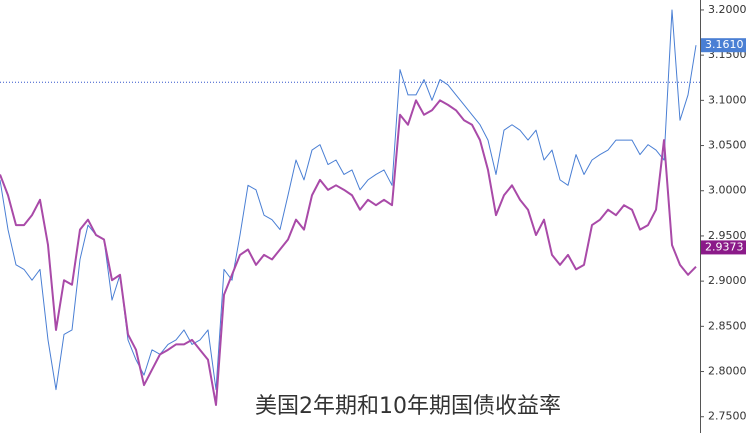 The image size is (750, 433). Describe the element at coordinates (727, 145) in the screenshot. I see `y-tick-label: 3.0500` at that location.